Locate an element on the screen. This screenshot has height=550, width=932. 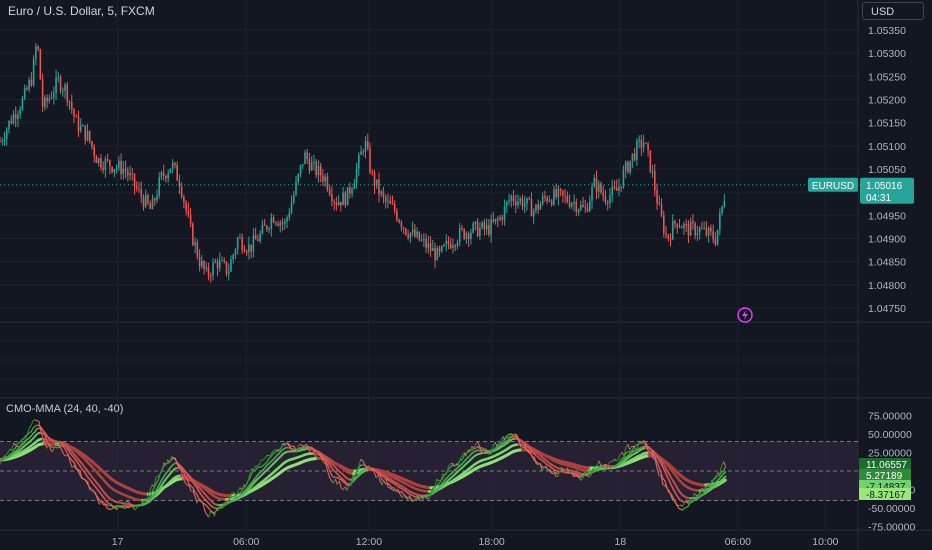
symbol-tag-label: EURUSD is located at coordinates (833, 186).